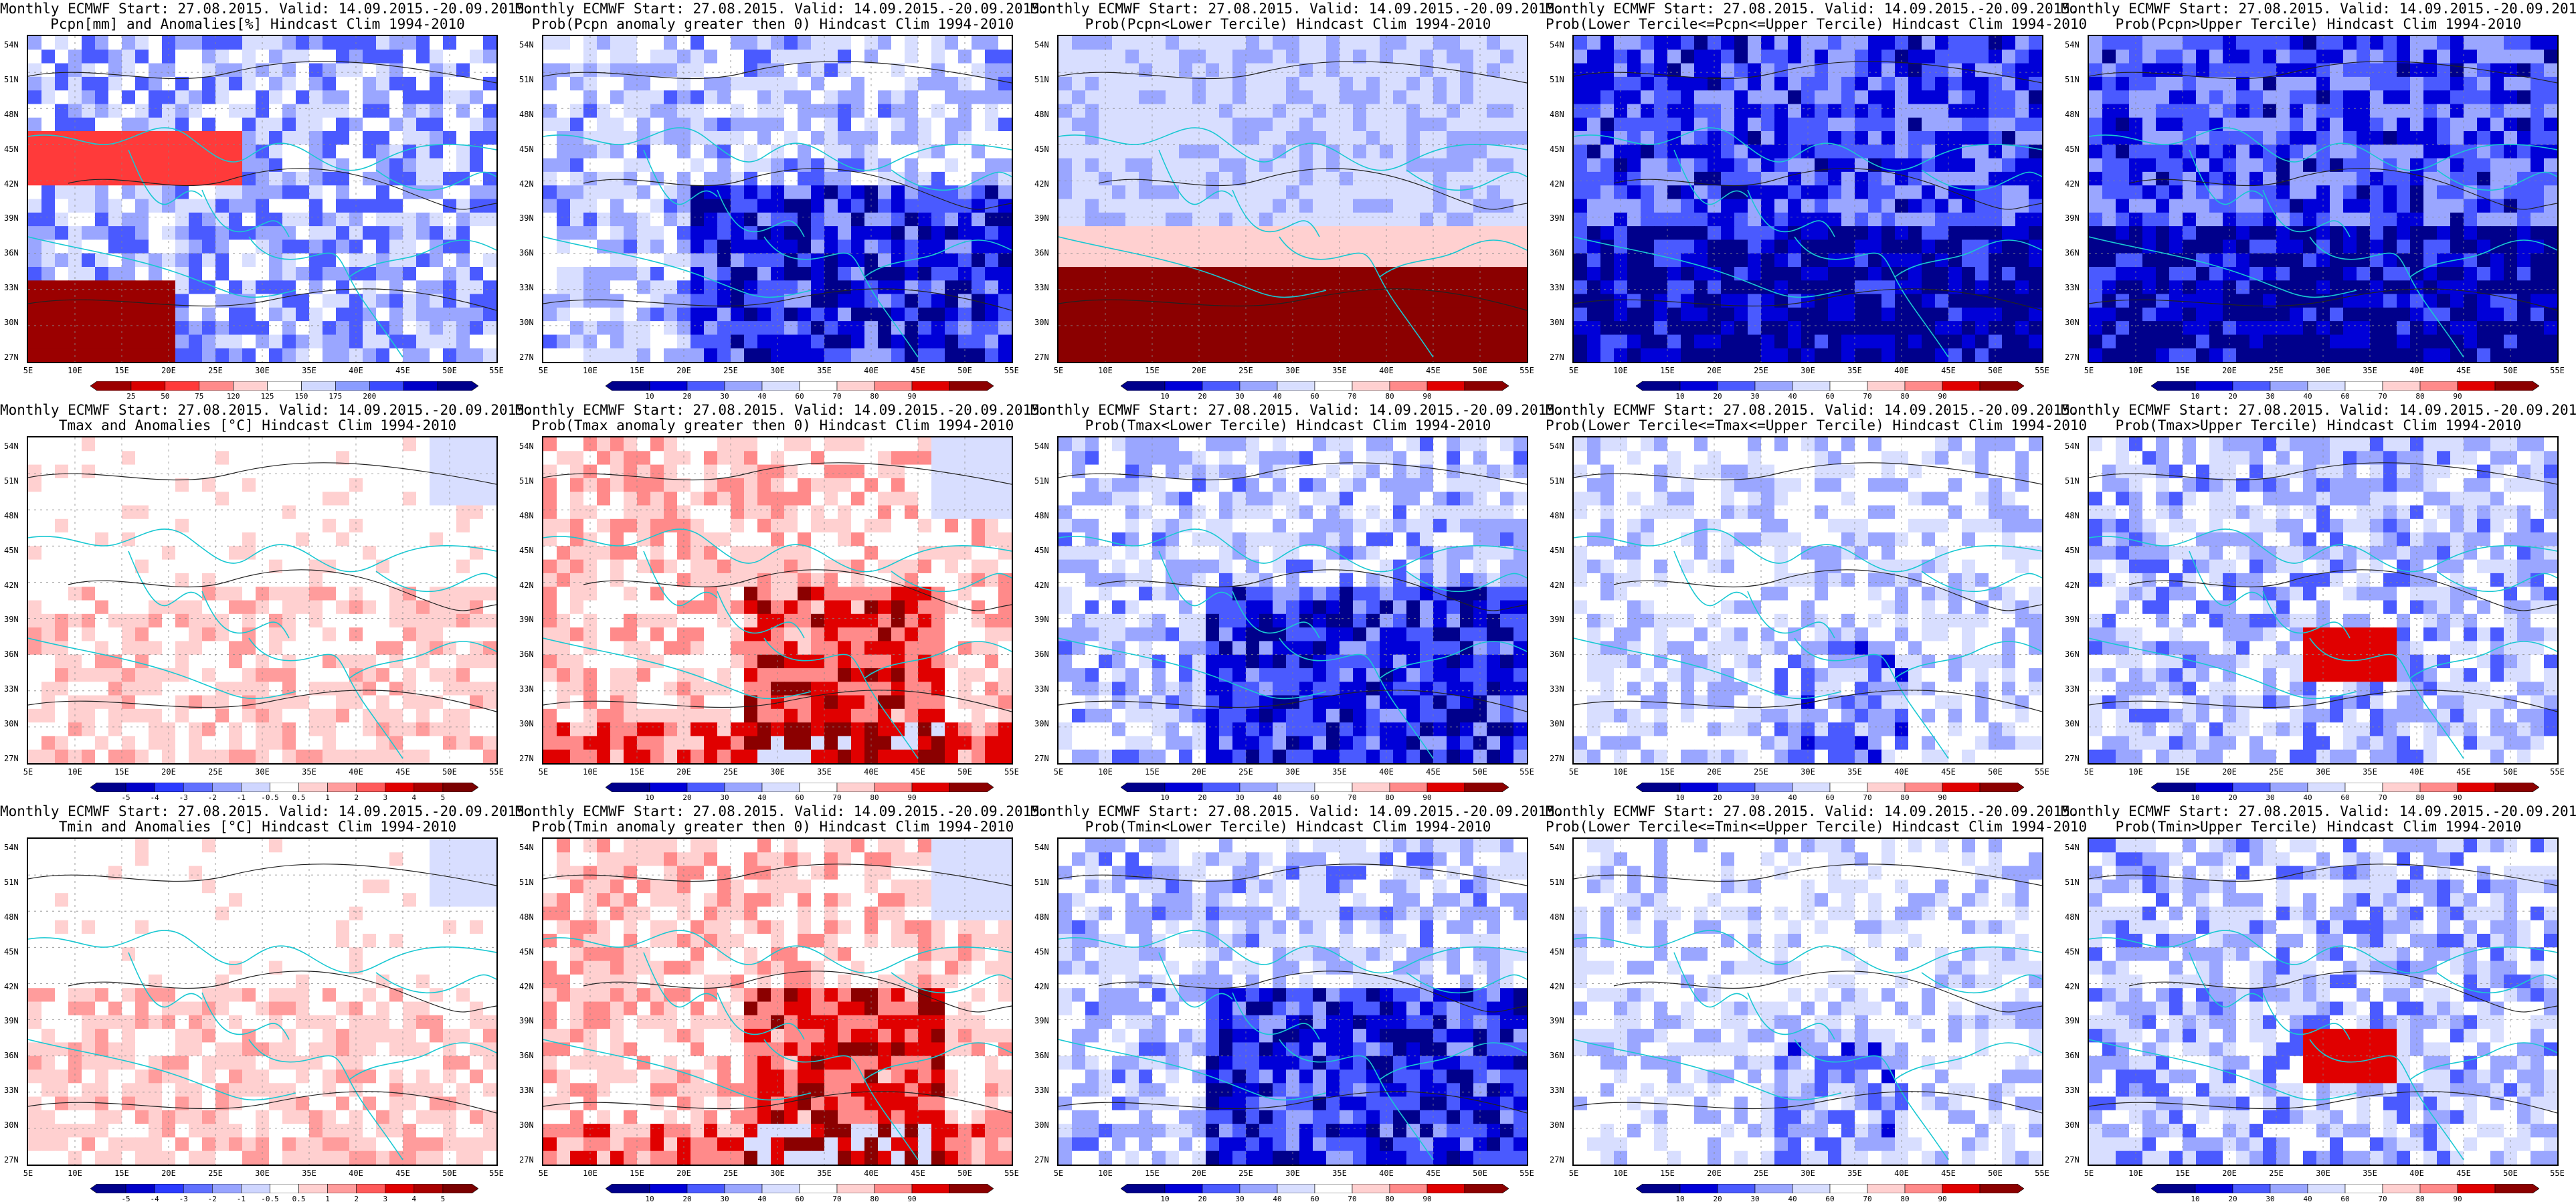  I want to click on latitude-tick-label: 36N, so click(11, 1056).